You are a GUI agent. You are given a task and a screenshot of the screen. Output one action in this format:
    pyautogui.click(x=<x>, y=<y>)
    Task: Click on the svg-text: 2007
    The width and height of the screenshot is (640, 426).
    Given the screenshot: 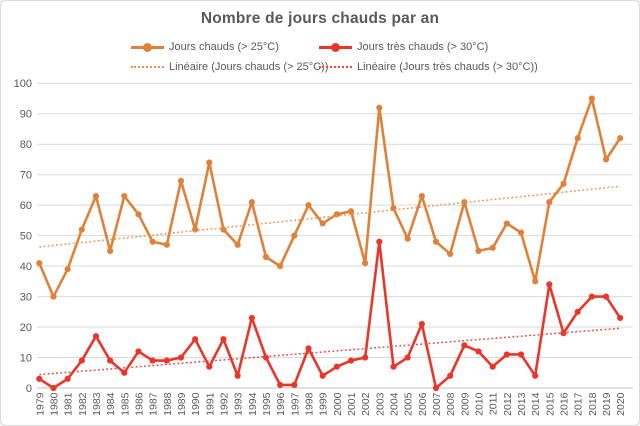 What is the action you would take?
    pyautogui.click(x=437, y=404)
    